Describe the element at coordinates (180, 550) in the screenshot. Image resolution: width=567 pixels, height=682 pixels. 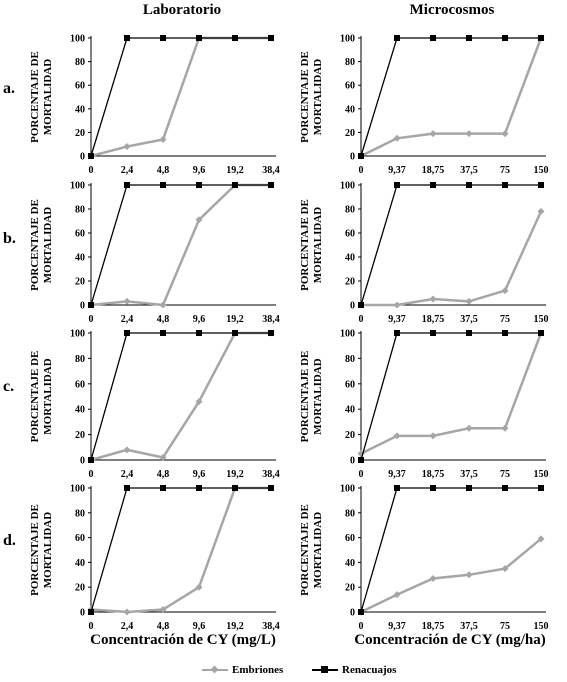
I see `panel-6-series-line-renacuajos` at that location.